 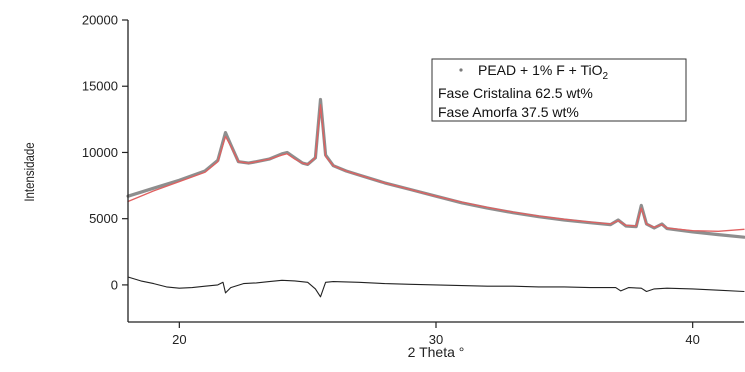 What do you see at coordinates (436, 339) in the screenshot?
I see `x-tick-label: 30` at bounding box center [436, 339].